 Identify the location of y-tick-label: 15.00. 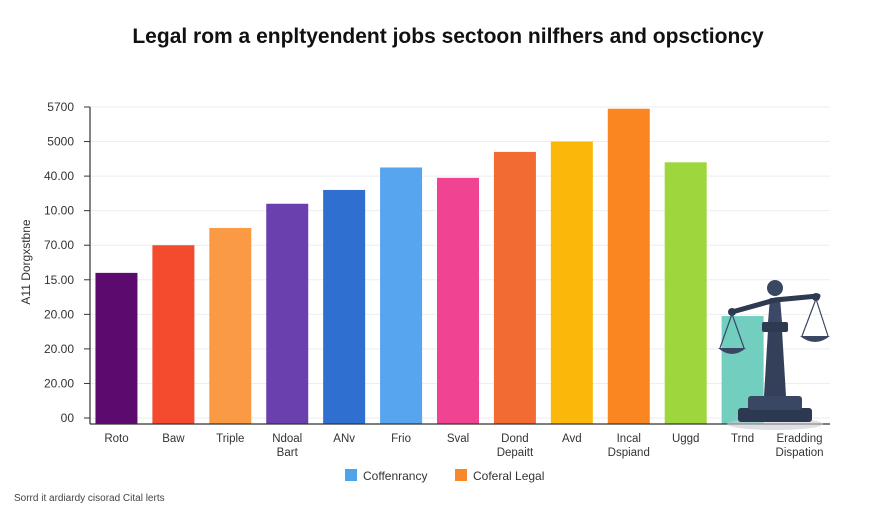
(59, 280).